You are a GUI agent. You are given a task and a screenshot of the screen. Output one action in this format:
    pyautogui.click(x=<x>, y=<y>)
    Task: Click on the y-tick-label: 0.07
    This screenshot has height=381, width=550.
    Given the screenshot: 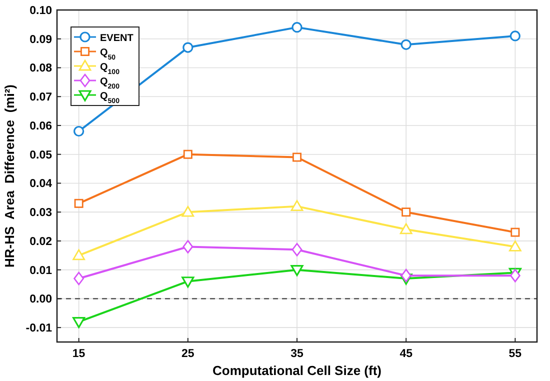 What is the action you would take?
    pyautogui.click(x=41, y=98)
    